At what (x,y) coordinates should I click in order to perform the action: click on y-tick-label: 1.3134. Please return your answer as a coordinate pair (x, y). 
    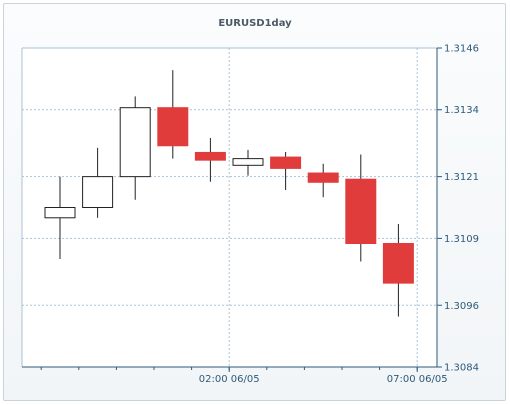
    Looking at the image, I should click on (461, 110).